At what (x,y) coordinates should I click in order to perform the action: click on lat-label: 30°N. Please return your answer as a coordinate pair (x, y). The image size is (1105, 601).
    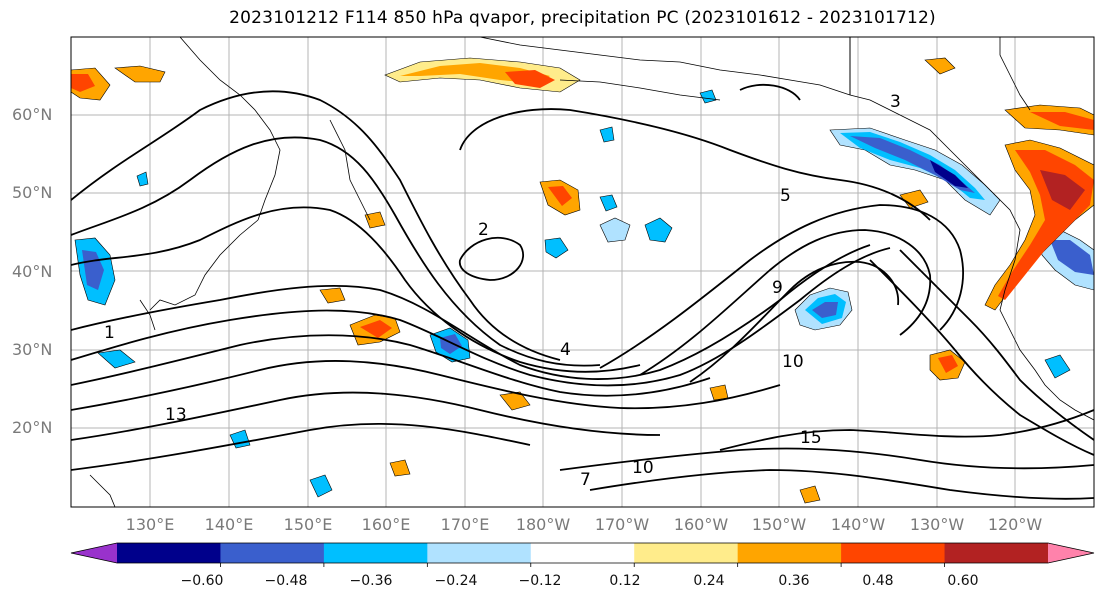
    Looking at the image, I should click on (32, 349).